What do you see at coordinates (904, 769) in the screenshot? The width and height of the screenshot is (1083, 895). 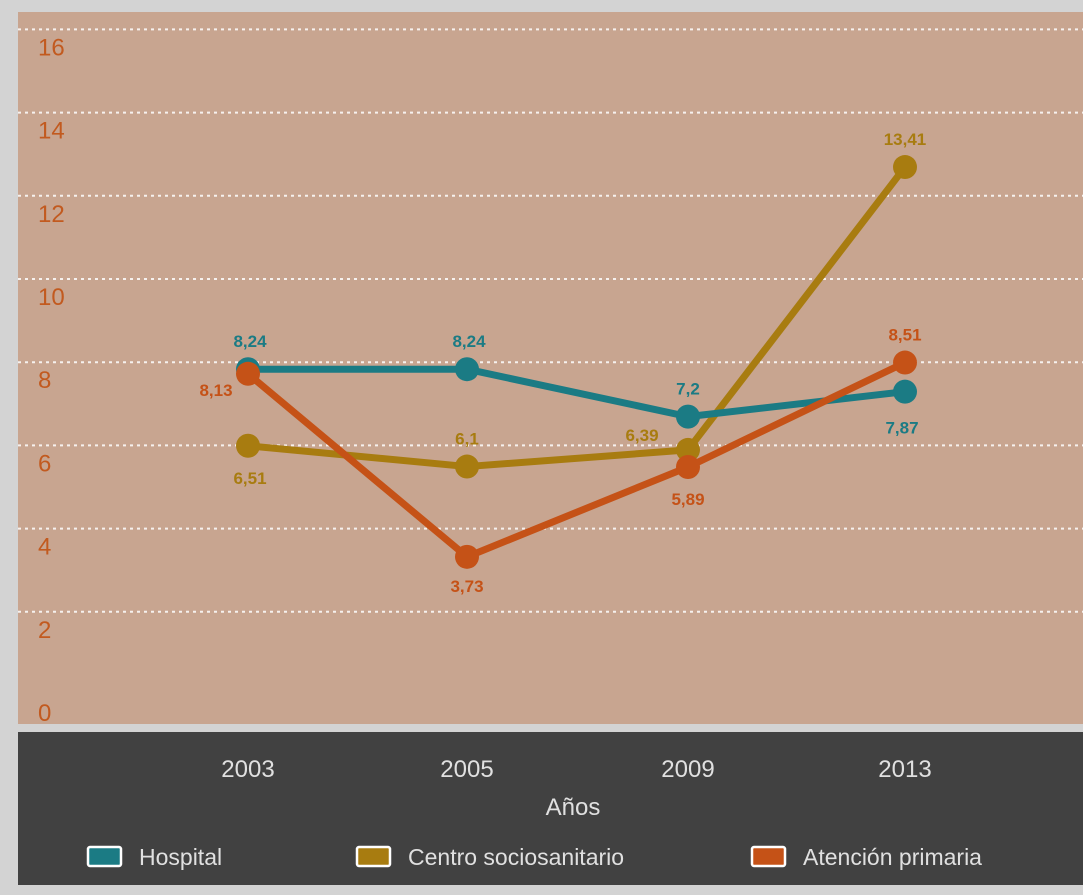 I see `x-tick-label: 2013` at bounding box center [904, 769].